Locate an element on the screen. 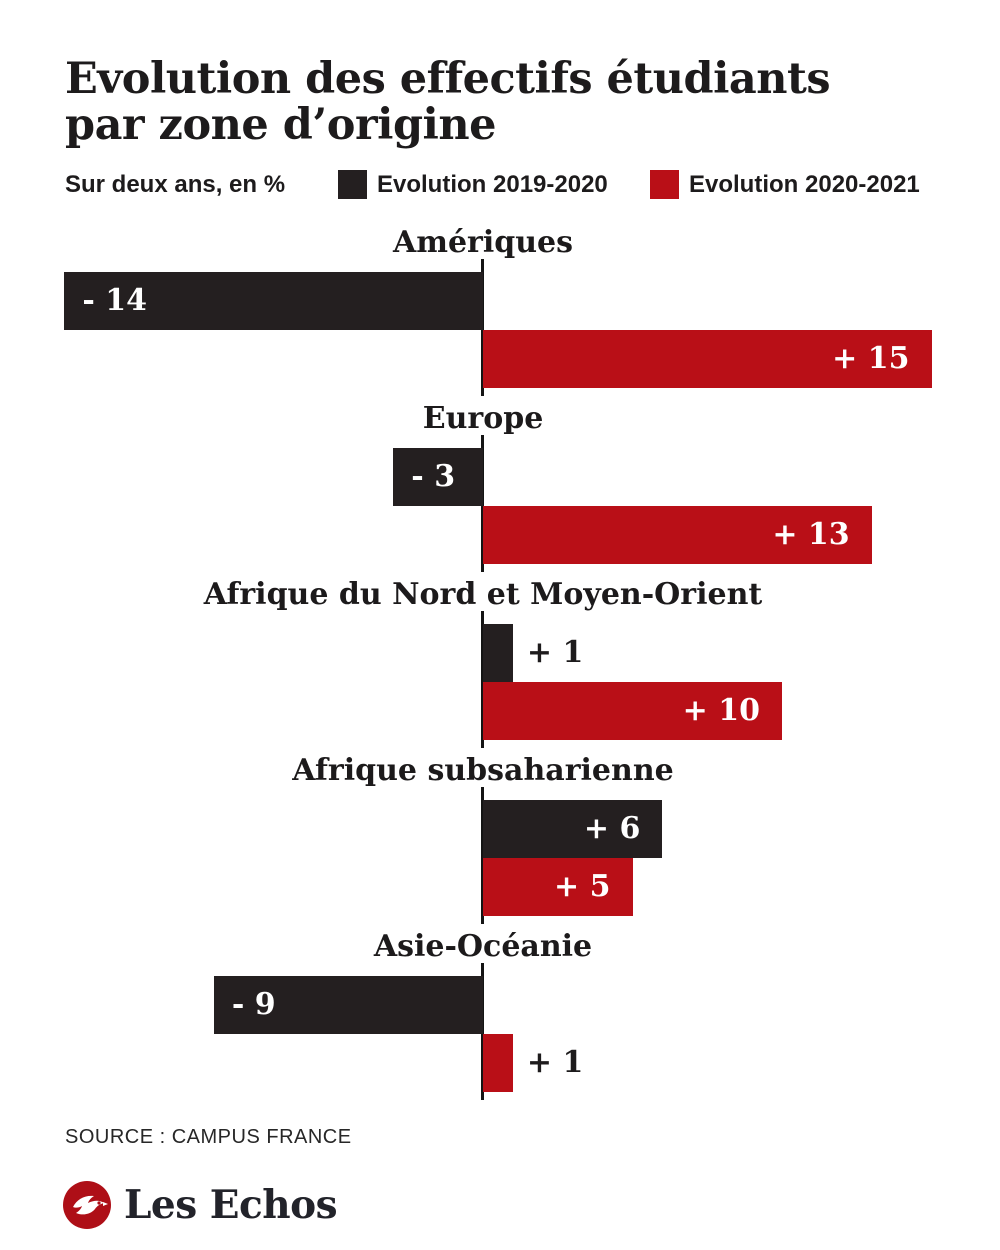 This screenshot has height=1250, width=1000. legend-label-2020-2021: Evolution 2020-2021 is located at coordinates (804, 184).